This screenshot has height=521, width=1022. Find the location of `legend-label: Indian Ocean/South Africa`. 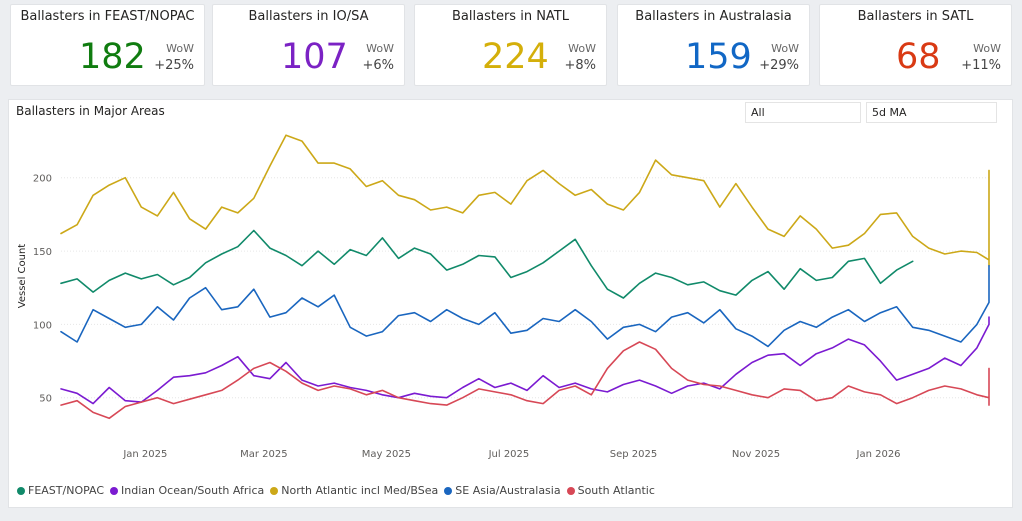

legend-label: Indian Ocean/South Africa is located at coordinates (193, 490).